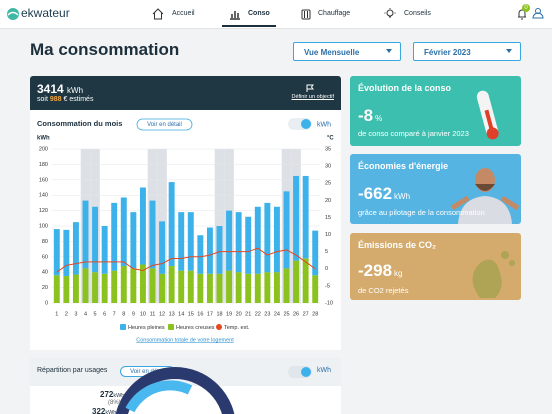  What do you see at coordinates (435, 266) in the screenshot?
I see `info-card: Émissions de CO₂ -298 kg de CO2 rejetés` at bounding box center [435, 266].